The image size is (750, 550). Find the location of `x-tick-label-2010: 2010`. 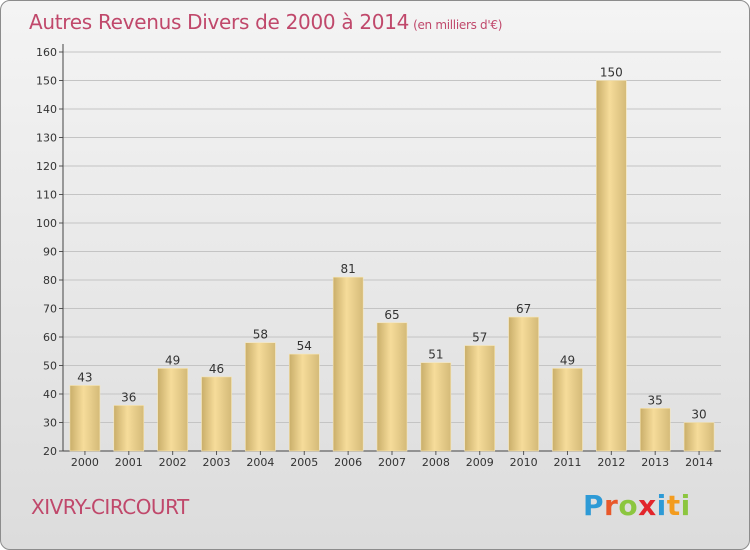

x-tick-label-2010: 2010 is located at coordinates (524, 462).